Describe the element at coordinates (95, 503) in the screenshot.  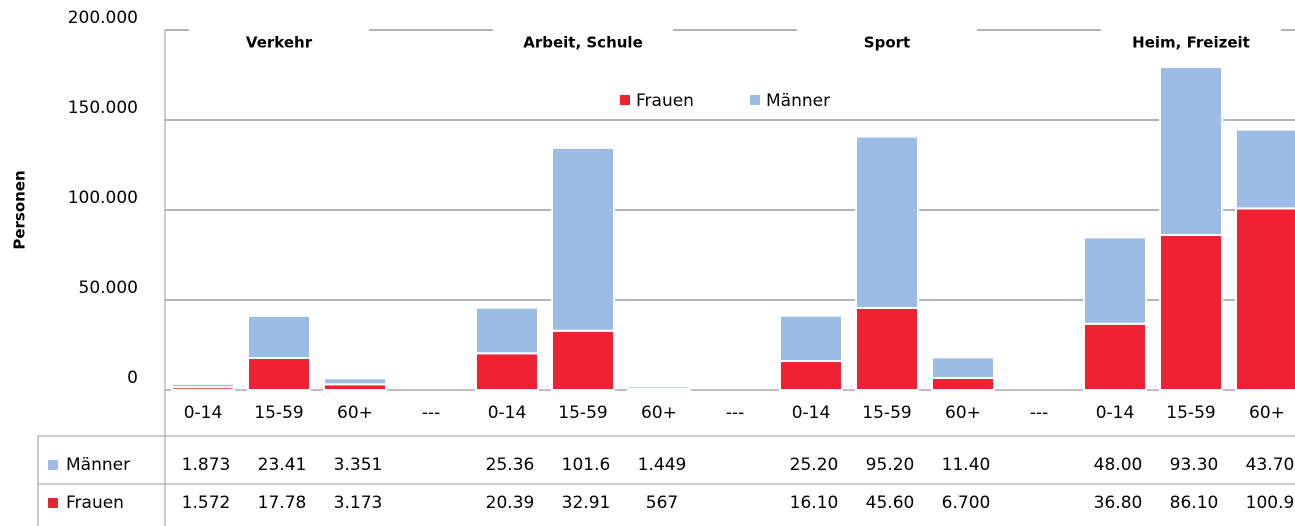
I see `table-row-label: Frauen` at that location.